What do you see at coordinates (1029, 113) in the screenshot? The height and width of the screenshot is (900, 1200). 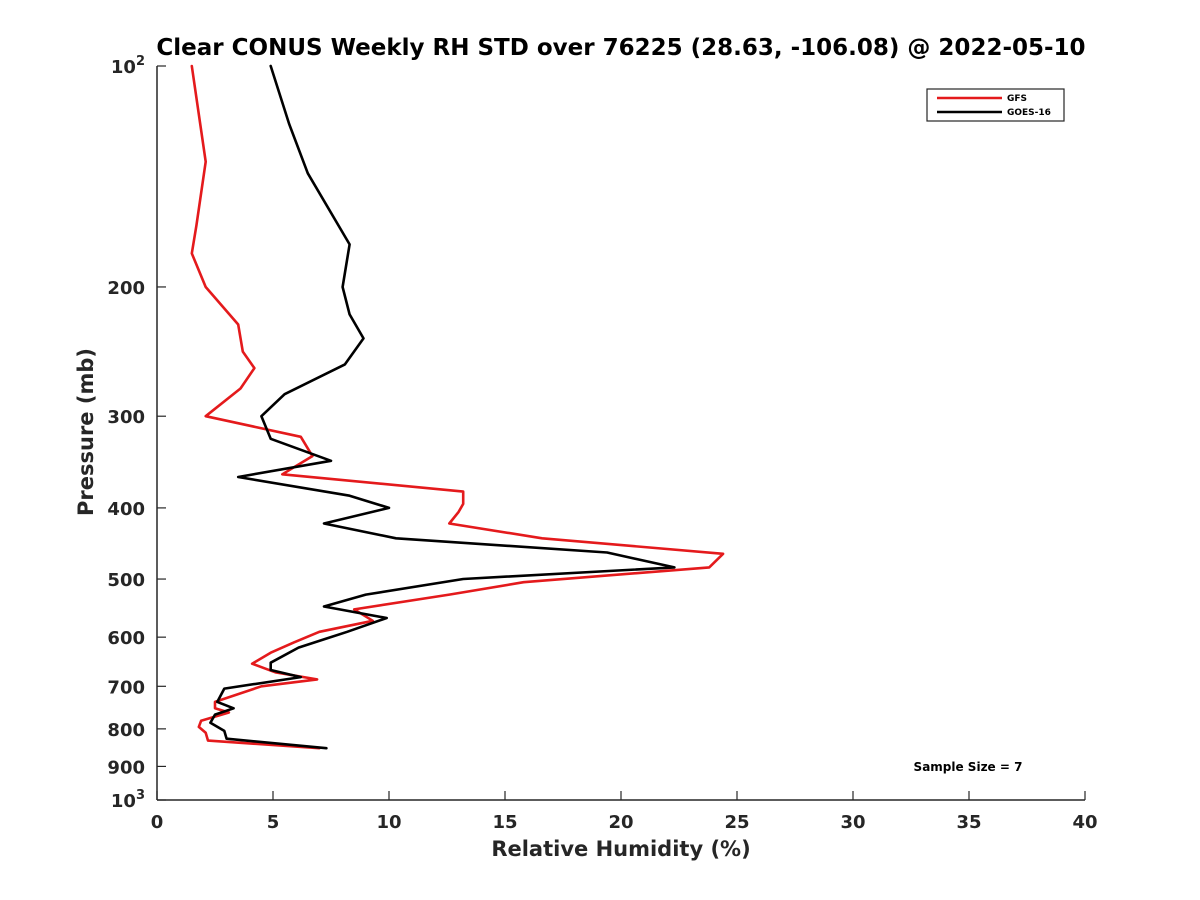 I see `legend-label-goes-16: GOES-16` at bounding box center [1029, 113].